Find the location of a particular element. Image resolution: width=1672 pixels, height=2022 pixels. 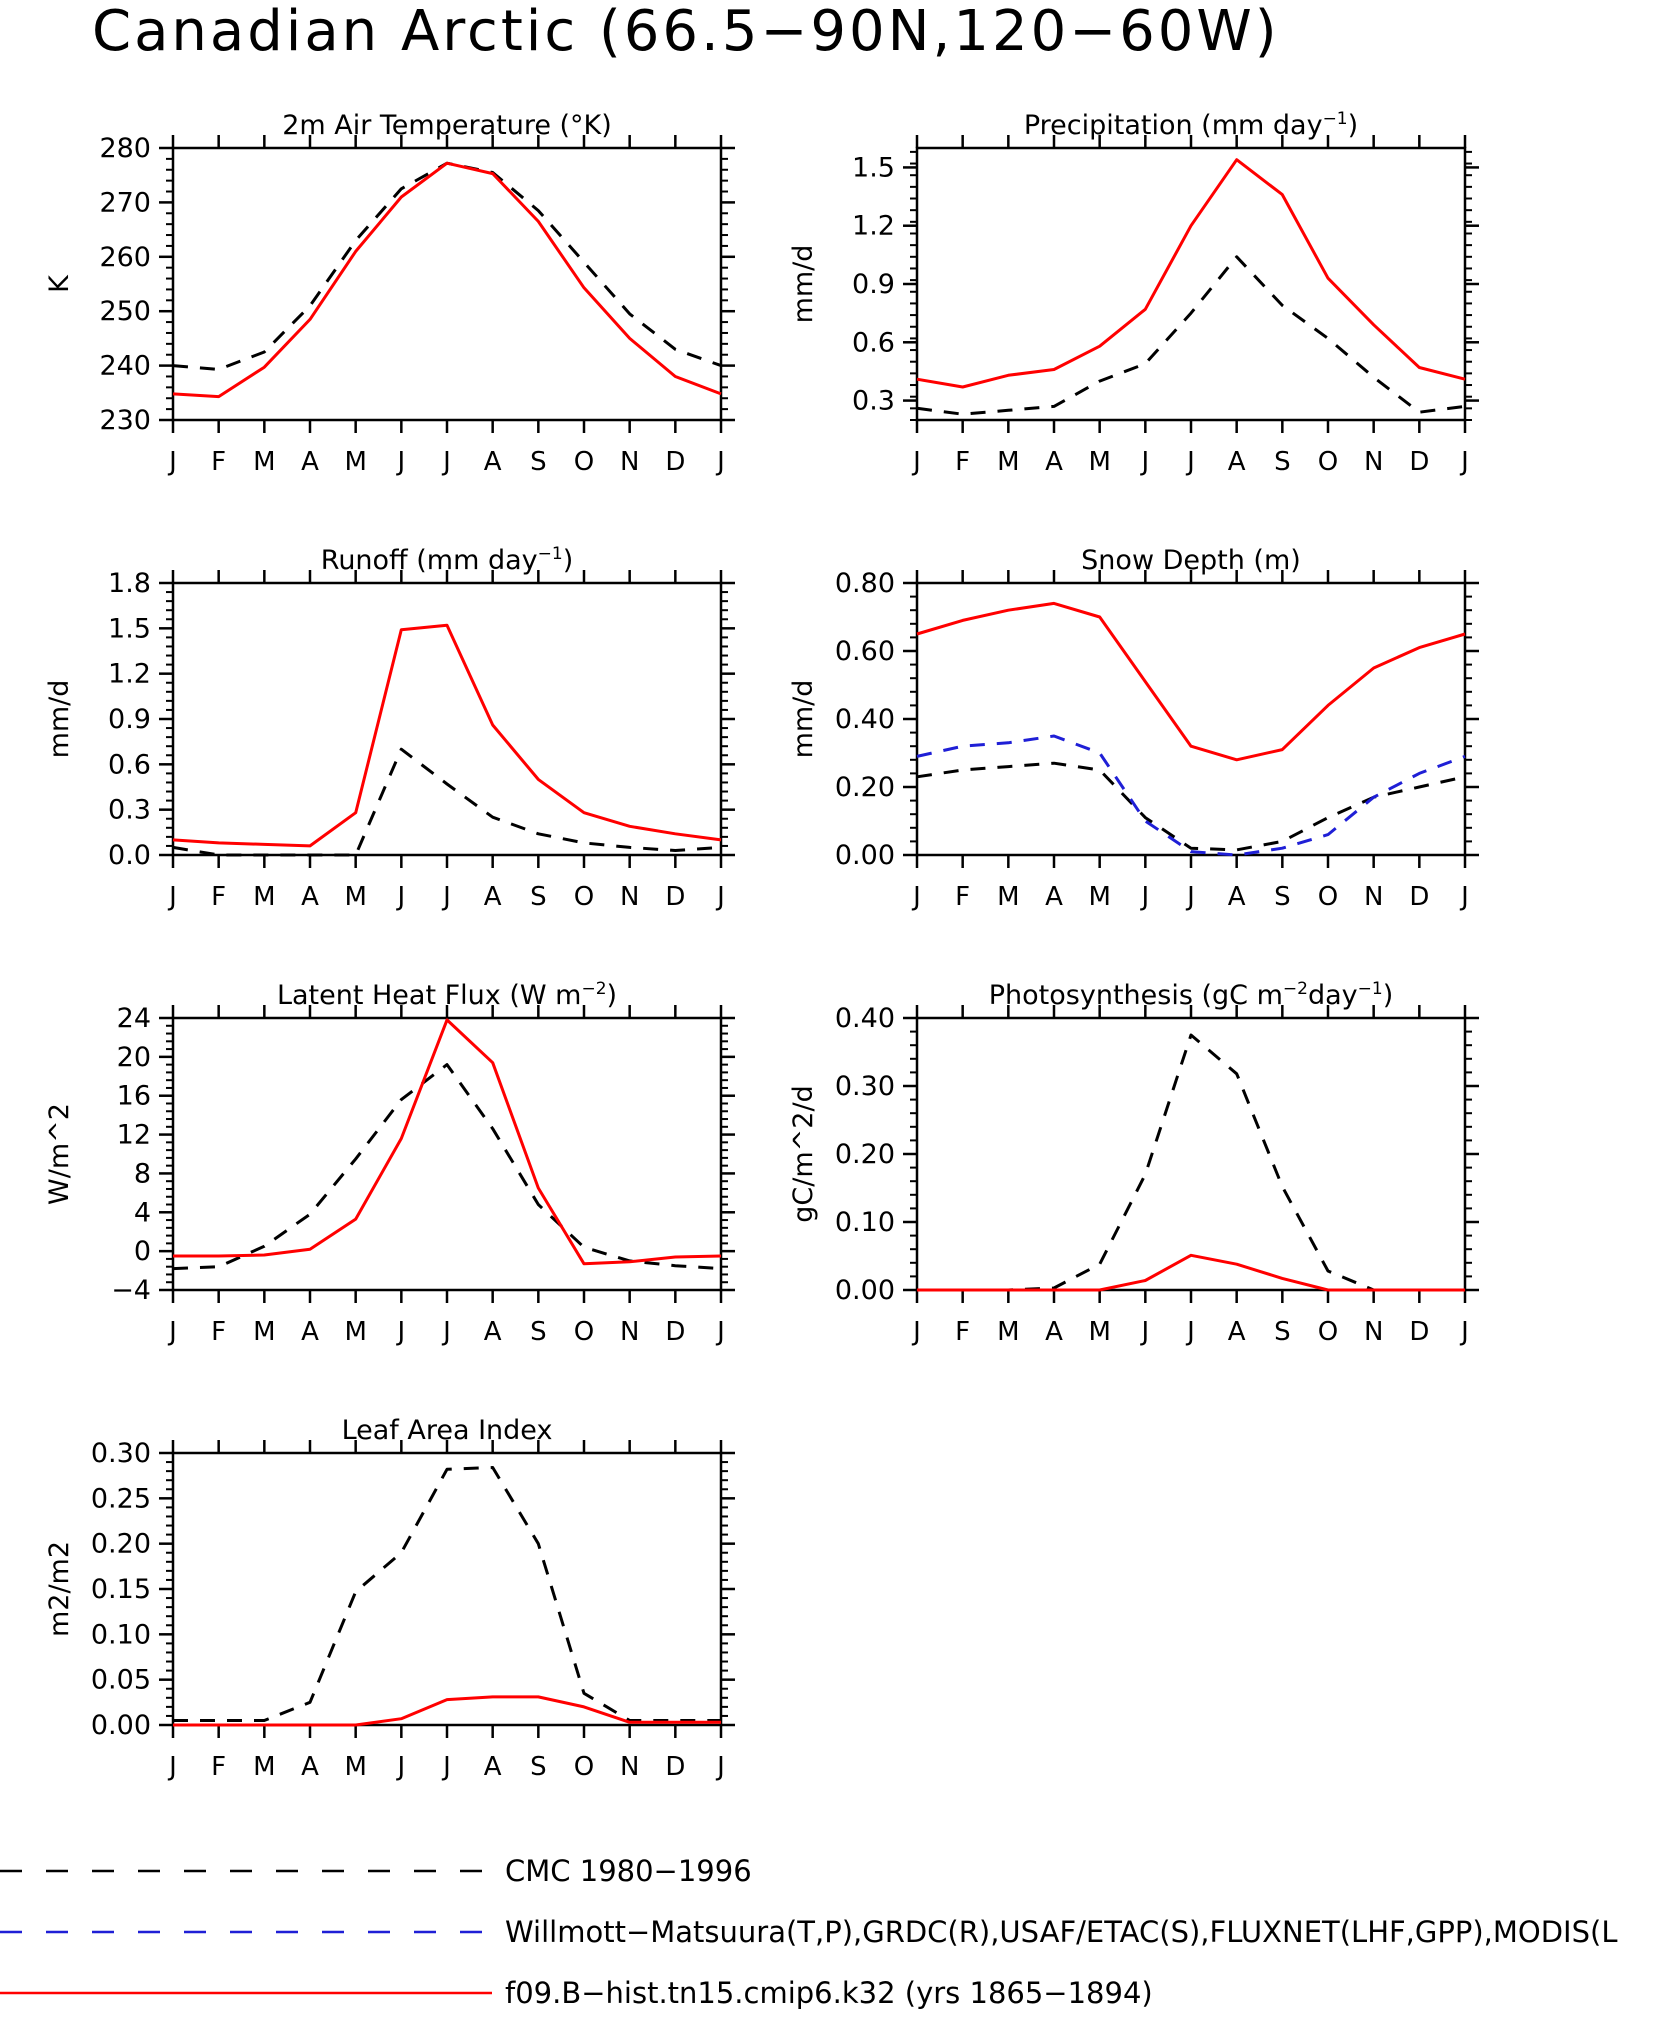

chart-title: Precipitation (mm day−1) is located at coordinates (1191, 125).